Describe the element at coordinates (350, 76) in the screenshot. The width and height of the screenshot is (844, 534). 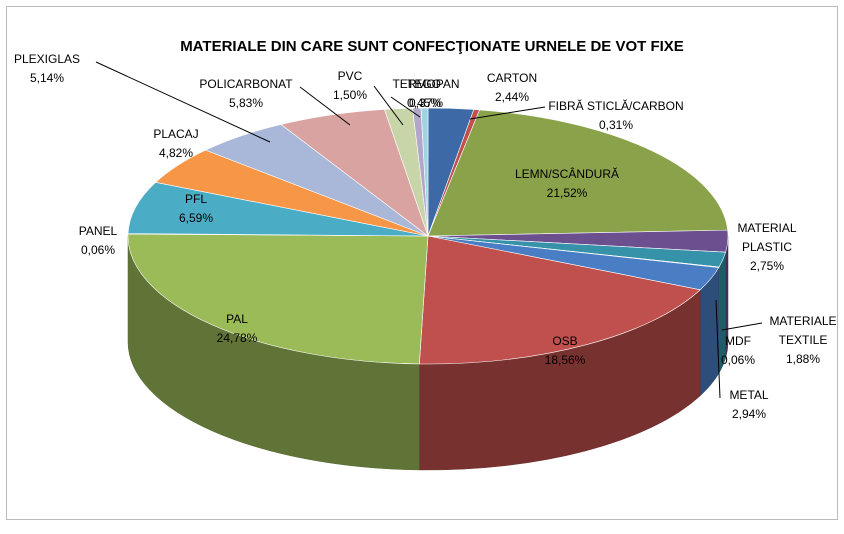
I see `category-label: PVC` at that location.